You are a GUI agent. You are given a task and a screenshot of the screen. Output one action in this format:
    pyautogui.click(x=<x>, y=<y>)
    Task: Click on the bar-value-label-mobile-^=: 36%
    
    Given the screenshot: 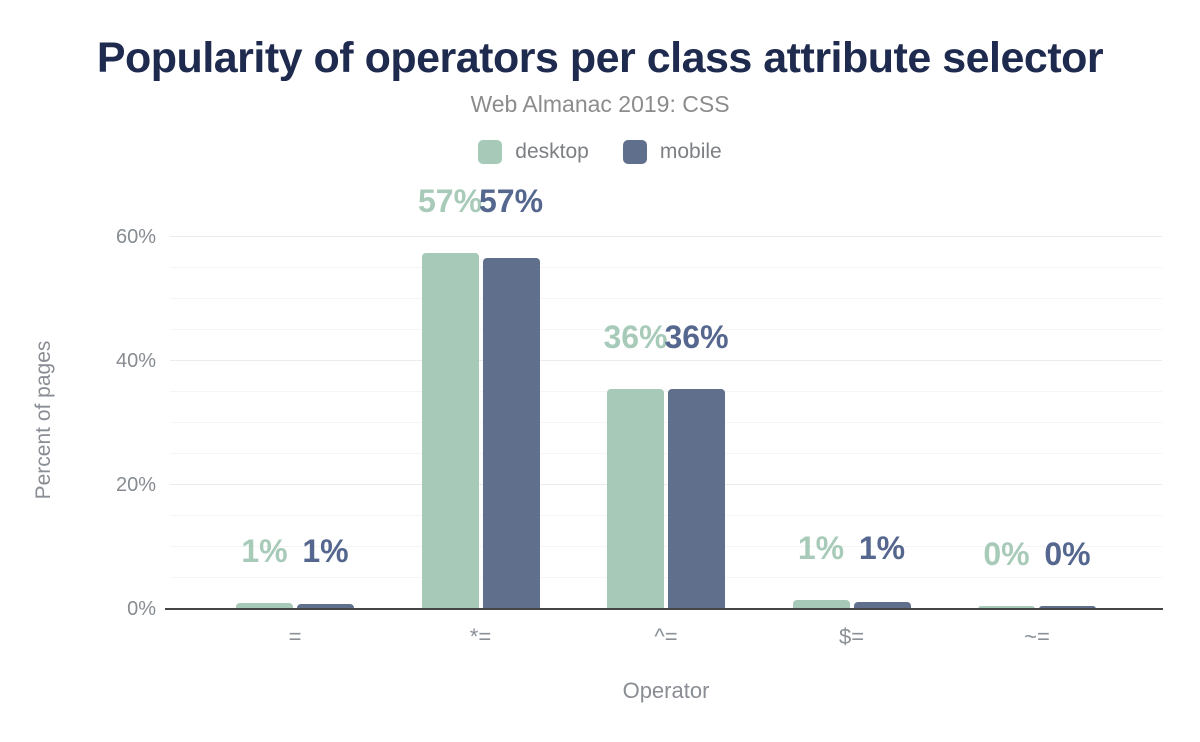 What is the action you would take?
    pyautogui.click(x=696, y=336)
    